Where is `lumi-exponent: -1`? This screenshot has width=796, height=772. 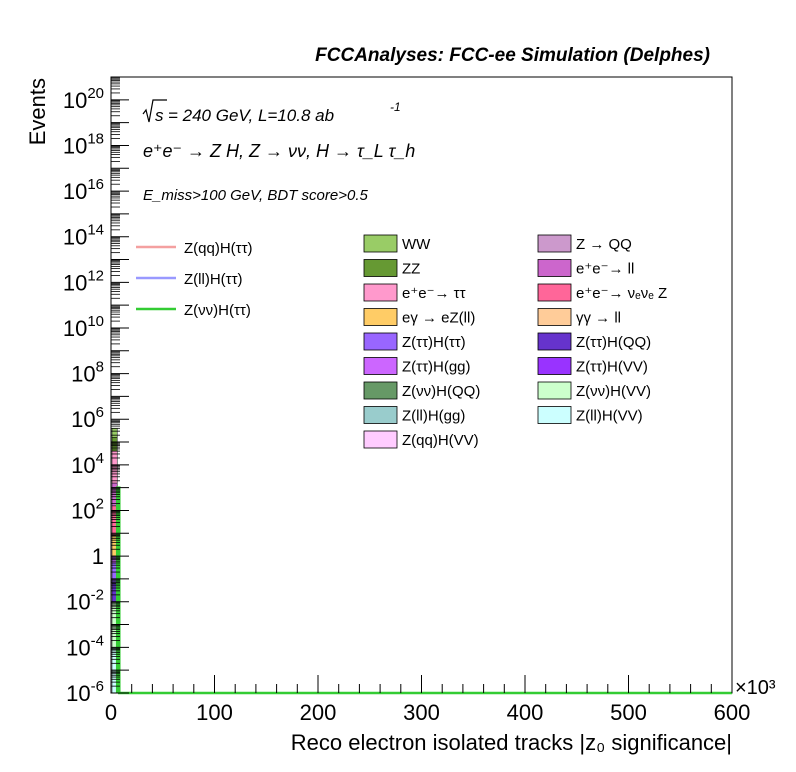 lumi-exponent: -1 is located at coordinates (395, 107).